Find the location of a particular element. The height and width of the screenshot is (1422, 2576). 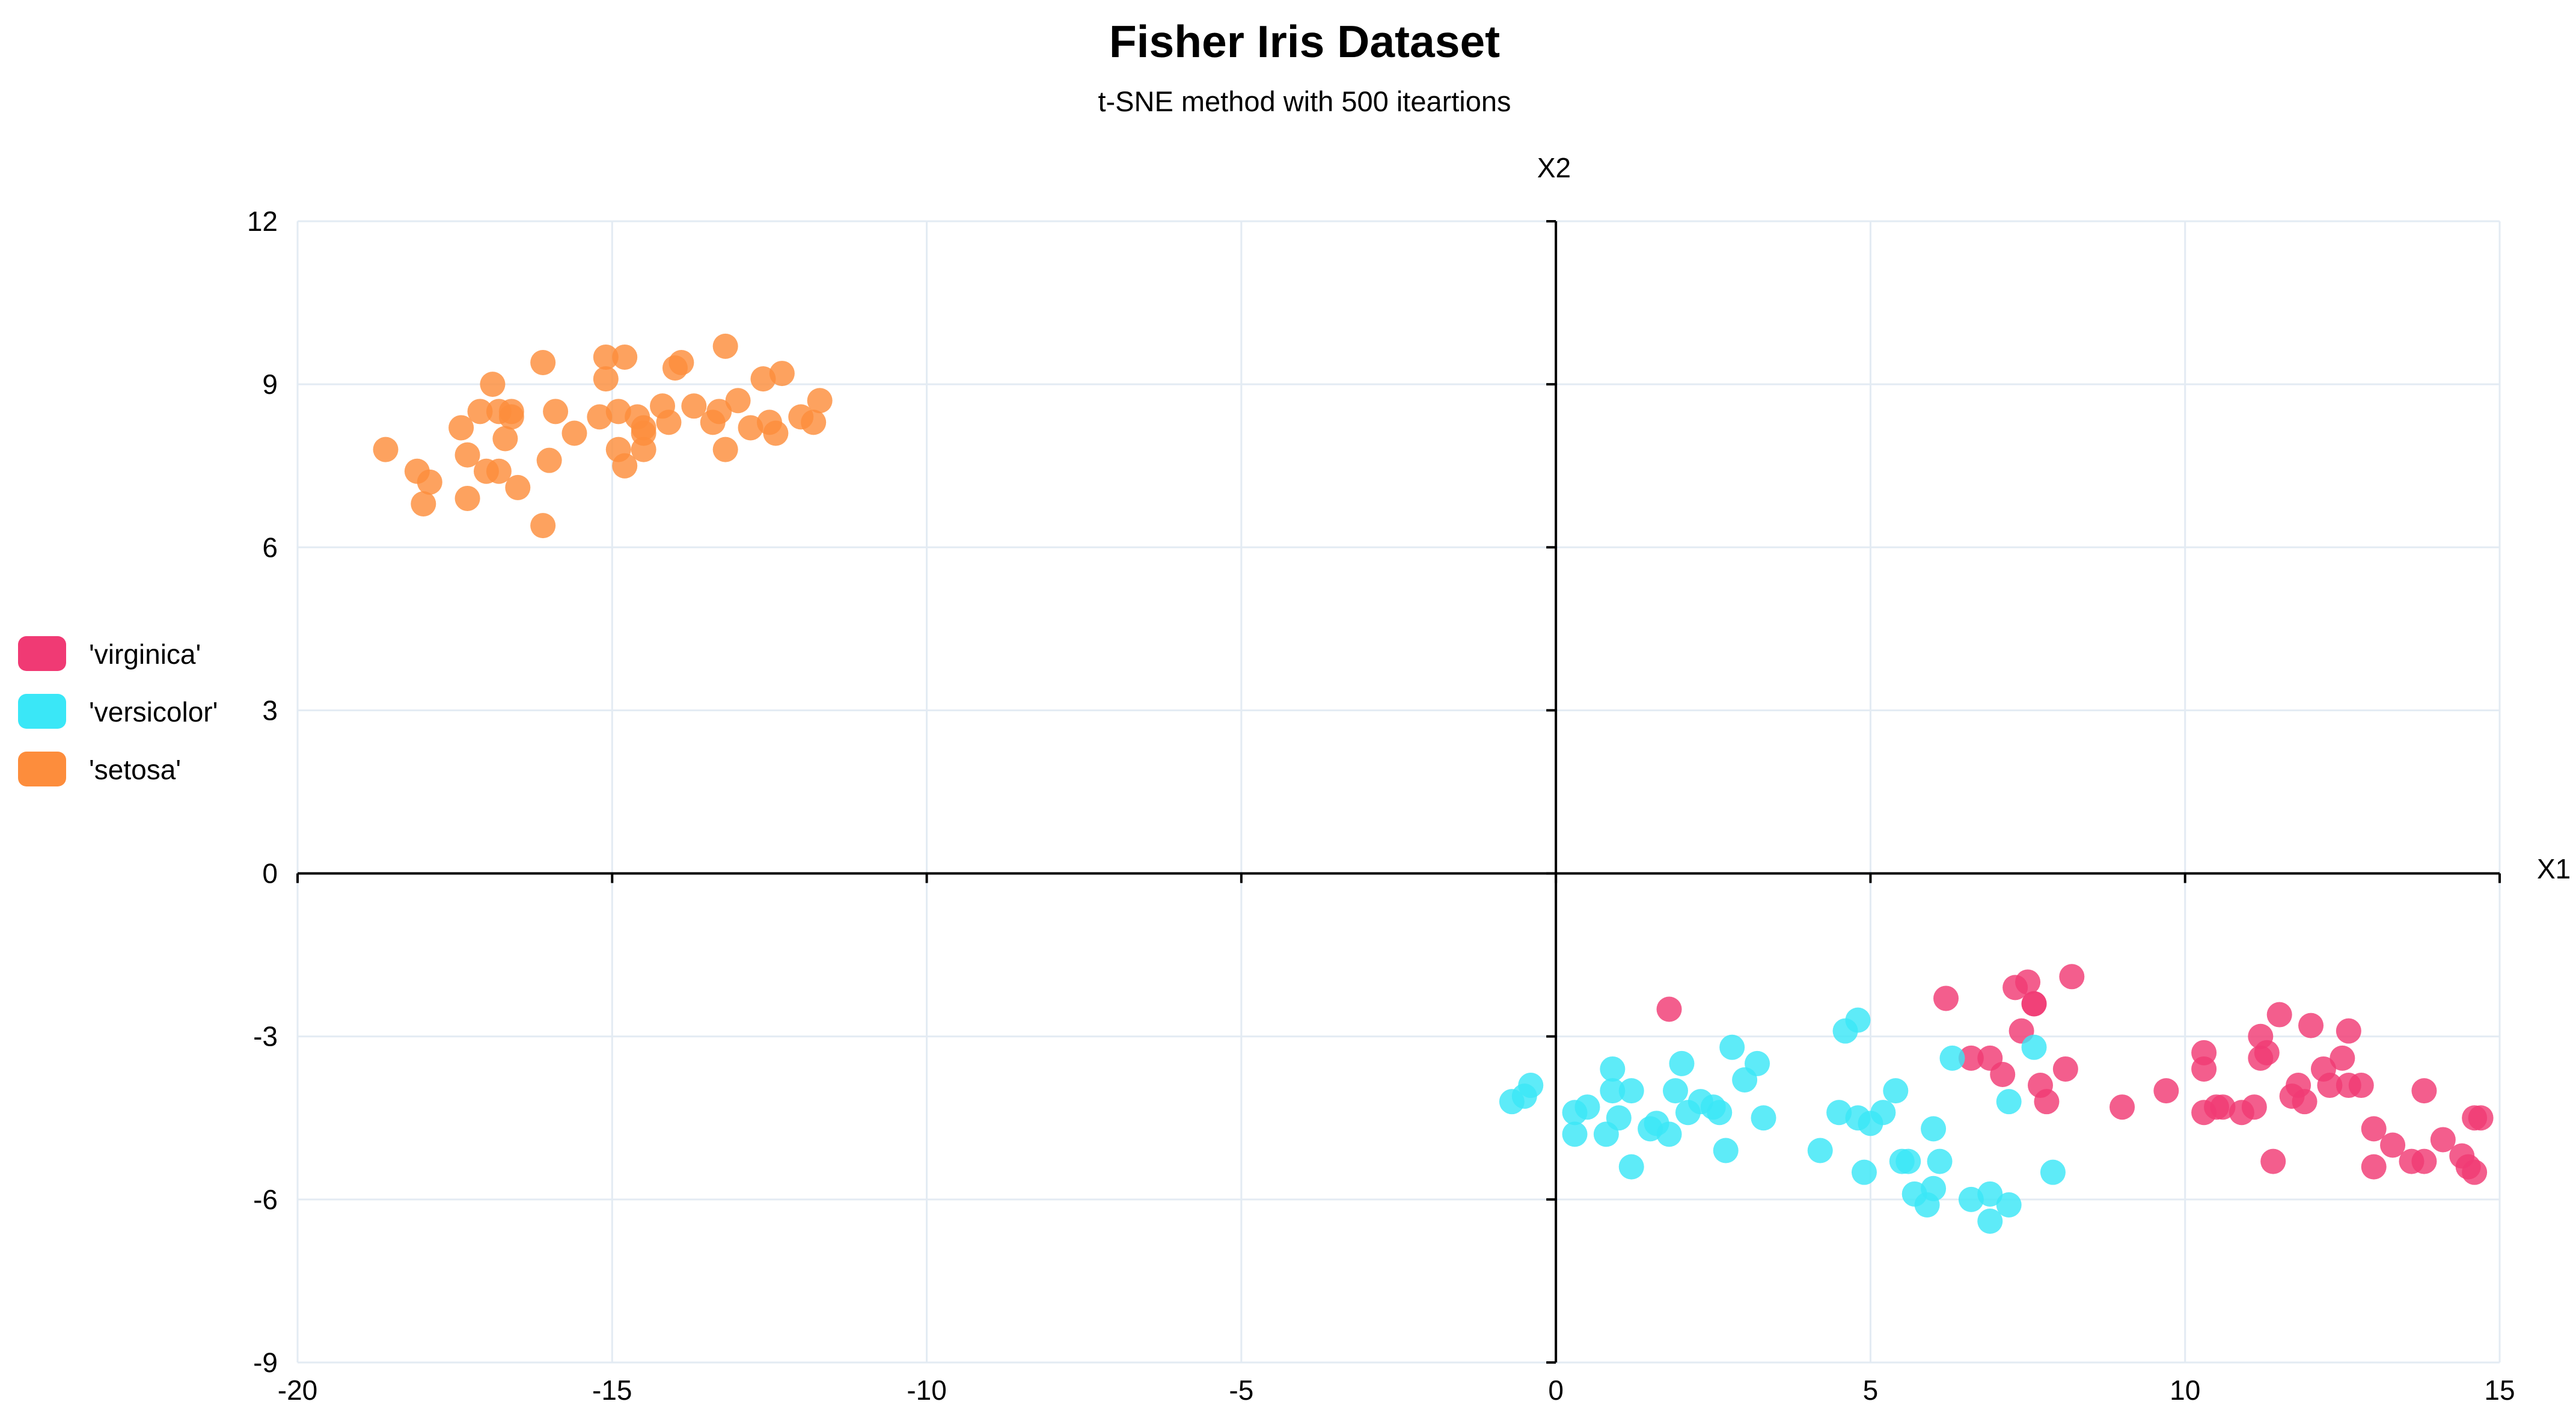

y-tick-label: 9 is located at coordinates (270, 384).